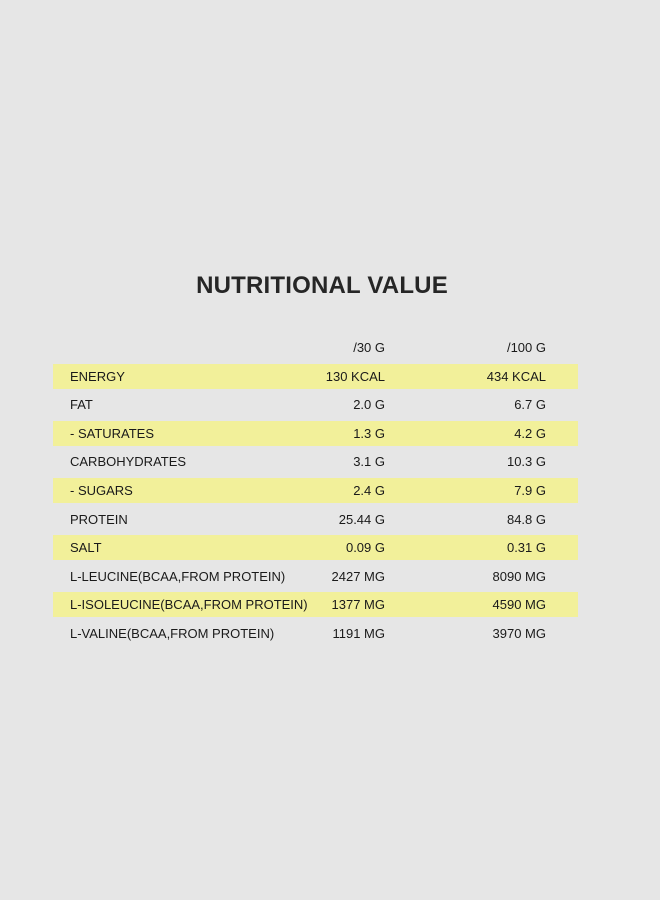  What do you see at coordinates (358, 605) in the screenshot?
I see `row-value-per-30g: 1377 MG` at bounding box center [358, 605].